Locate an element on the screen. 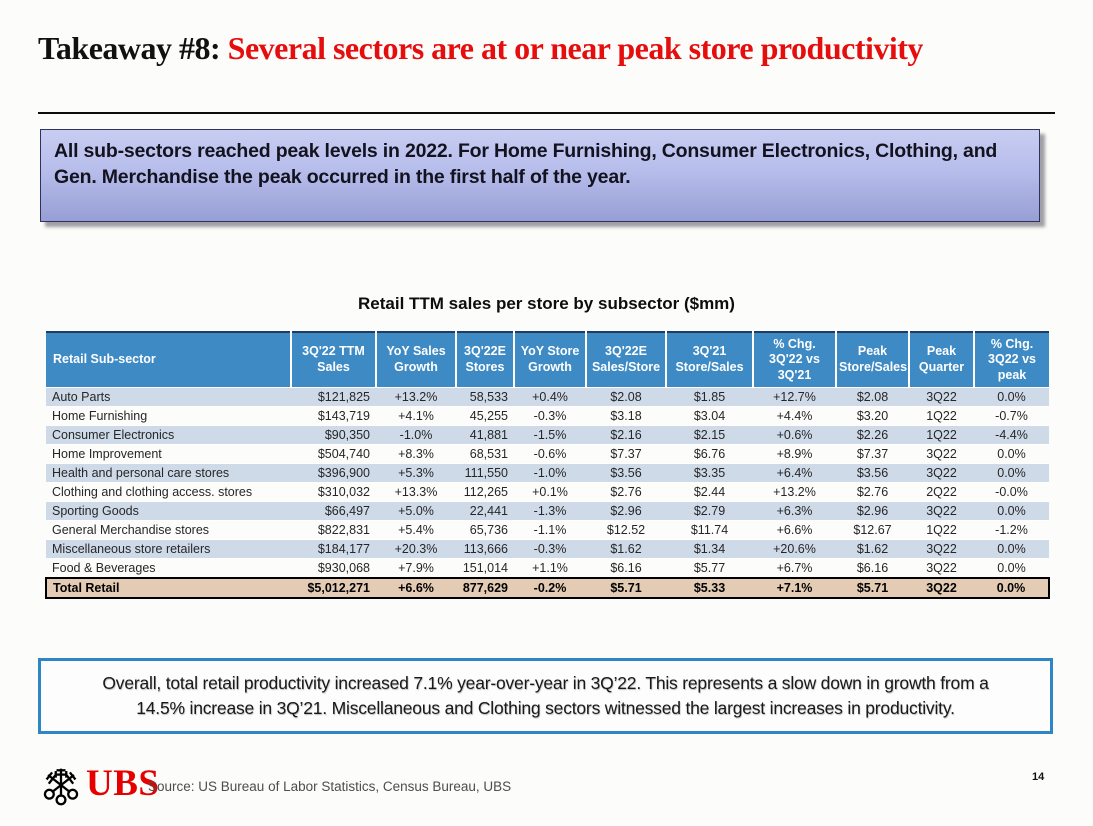 This screenshot has width=1093, height=826. cell: $12.67 is located at coordinates (872, 530).